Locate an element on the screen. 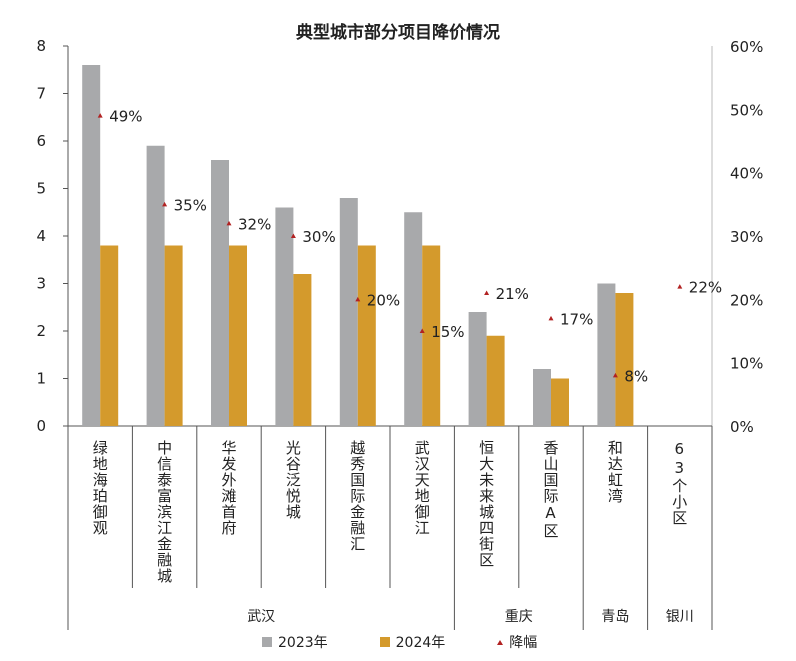 This screenshot has height=661, width=796. category-label: 恒大未来城四街区 is located at coordinates (486, 504).